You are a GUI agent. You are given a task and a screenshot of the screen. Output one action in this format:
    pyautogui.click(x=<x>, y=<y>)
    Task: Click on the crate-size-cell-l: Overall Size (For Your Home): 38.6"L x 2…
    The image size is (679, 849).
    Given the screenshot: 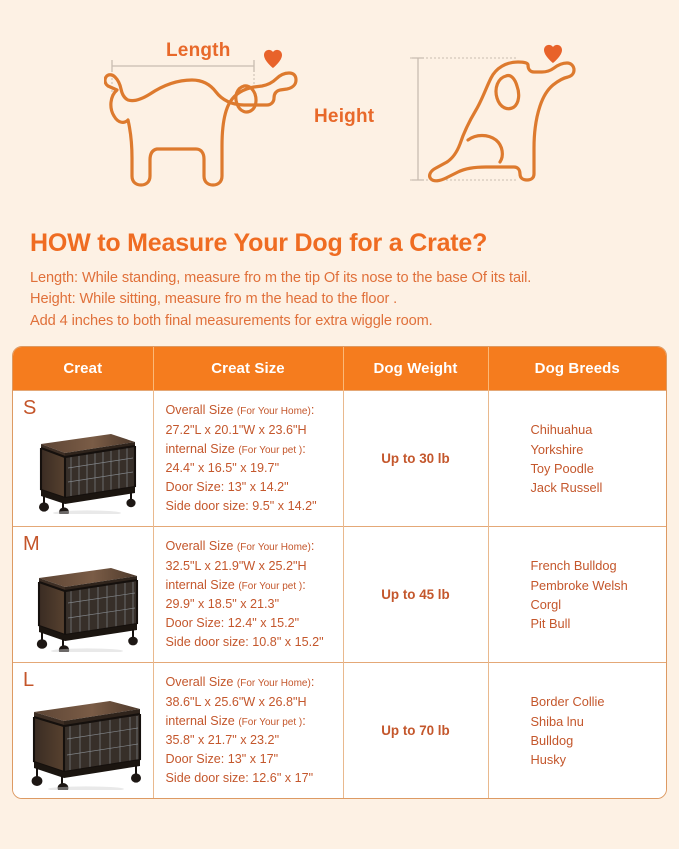 What is the action you would take?
    pyautogui.click(x=248, y=730)
    